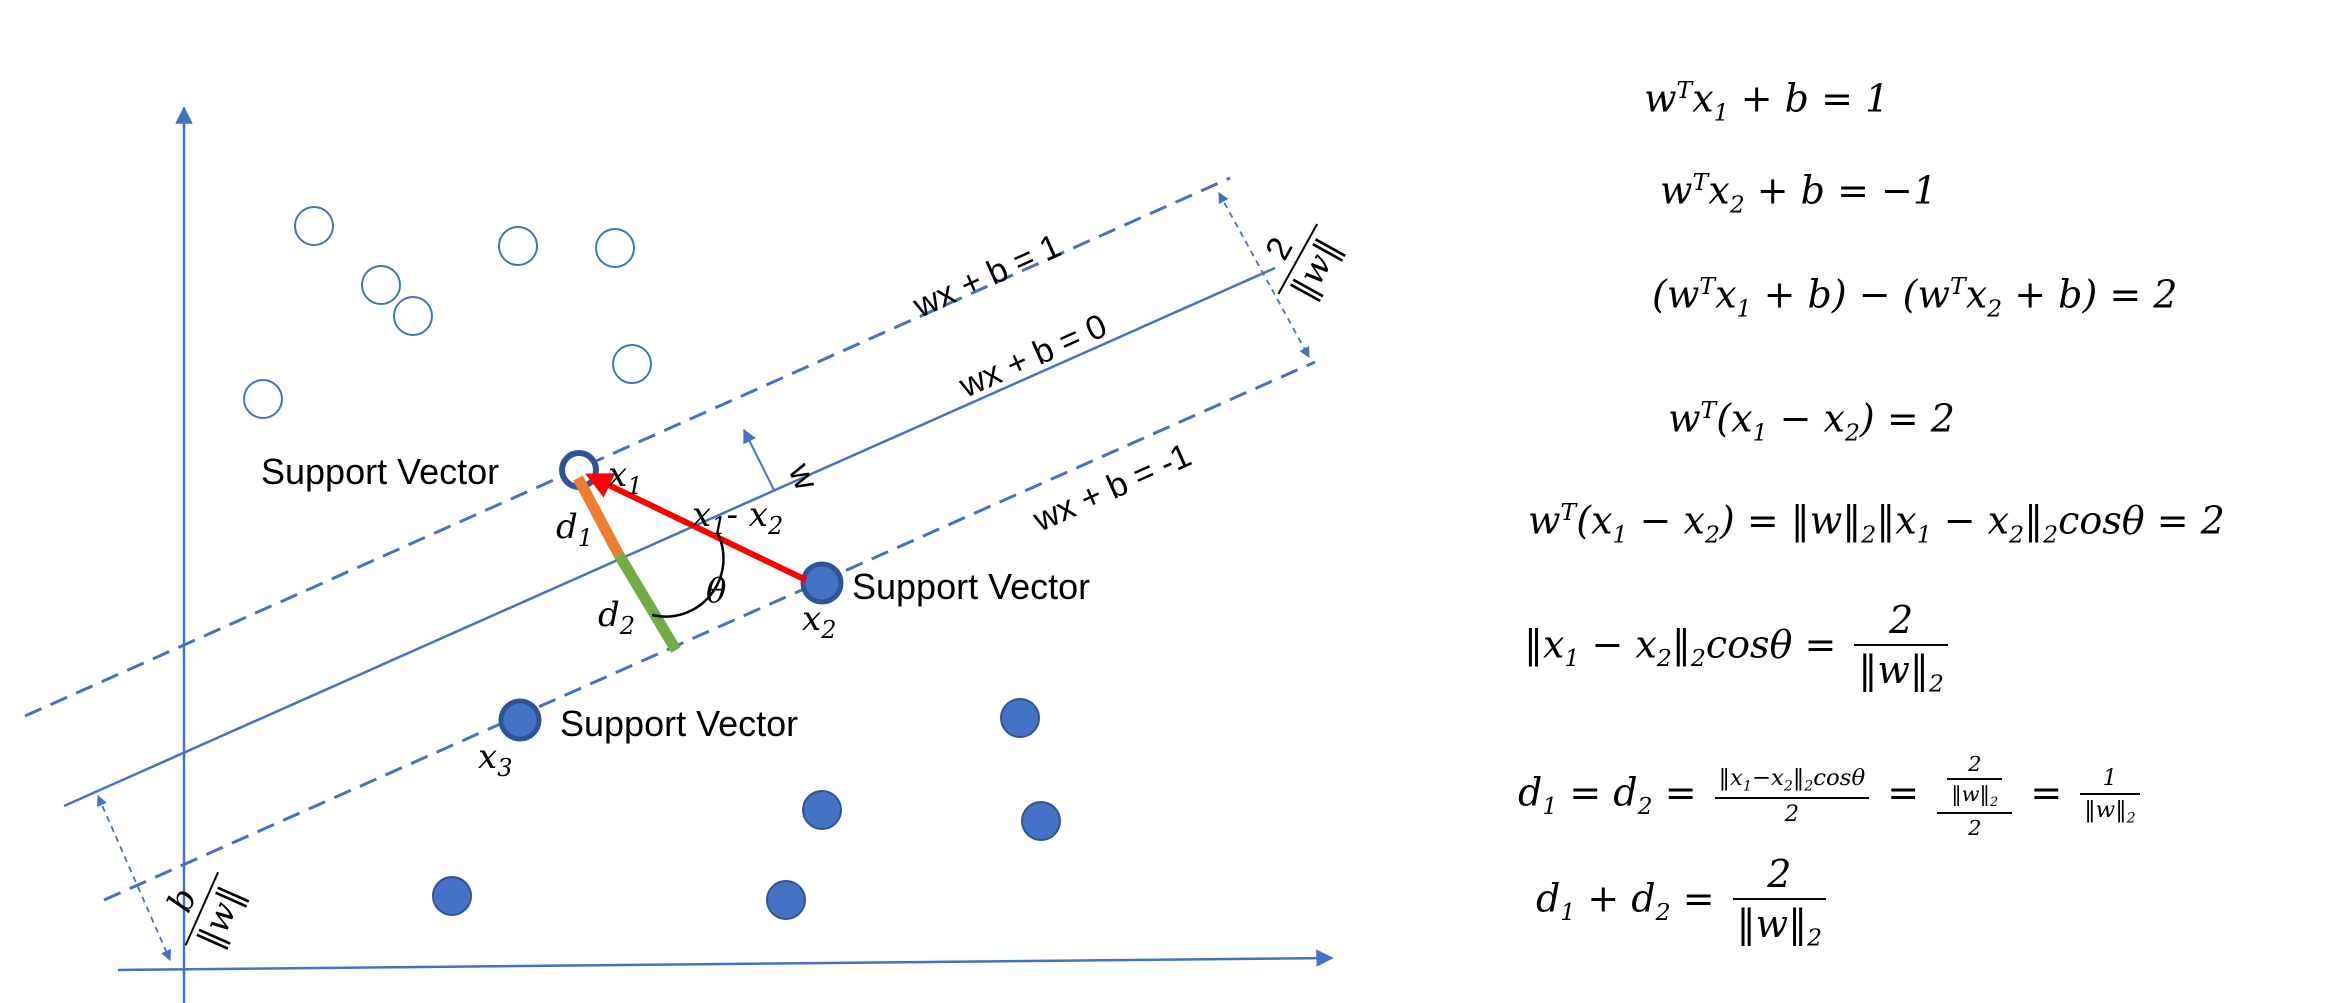 This screenshot has height=1003, width=2326. I want to click on support-vector-x3, so click(520, 720).